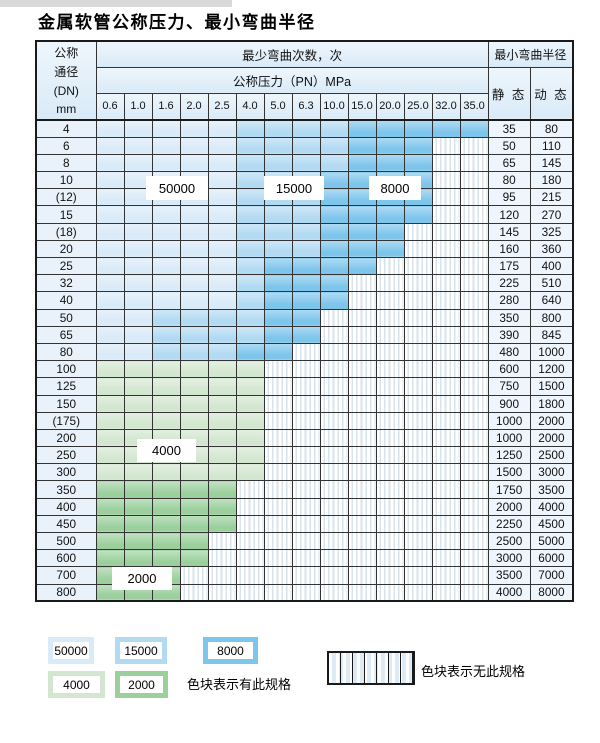 Image resolution: width=600 pixels, height=743 pixels. What do you see at coordinates (509, 214) in the screenshot?
I see `static-radius-value: 120` at bounding box center [509, 214].